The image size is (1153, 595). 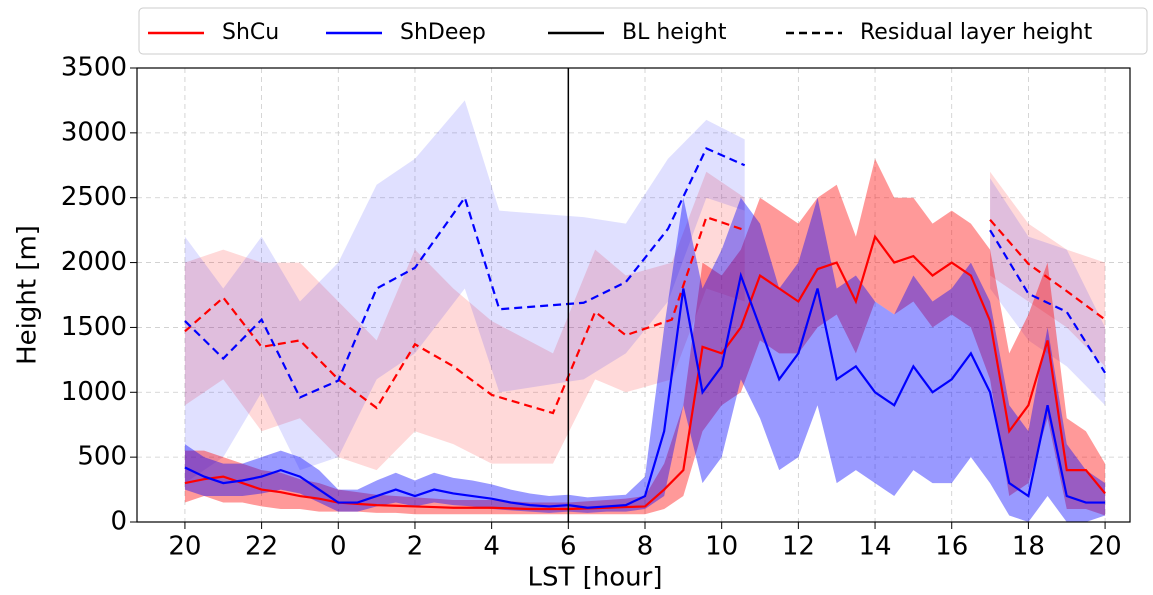 What do you see at coordinates (568, 547) in the screenshot?
I see `x-tick-label: 6` at bounding box center [568, 547].